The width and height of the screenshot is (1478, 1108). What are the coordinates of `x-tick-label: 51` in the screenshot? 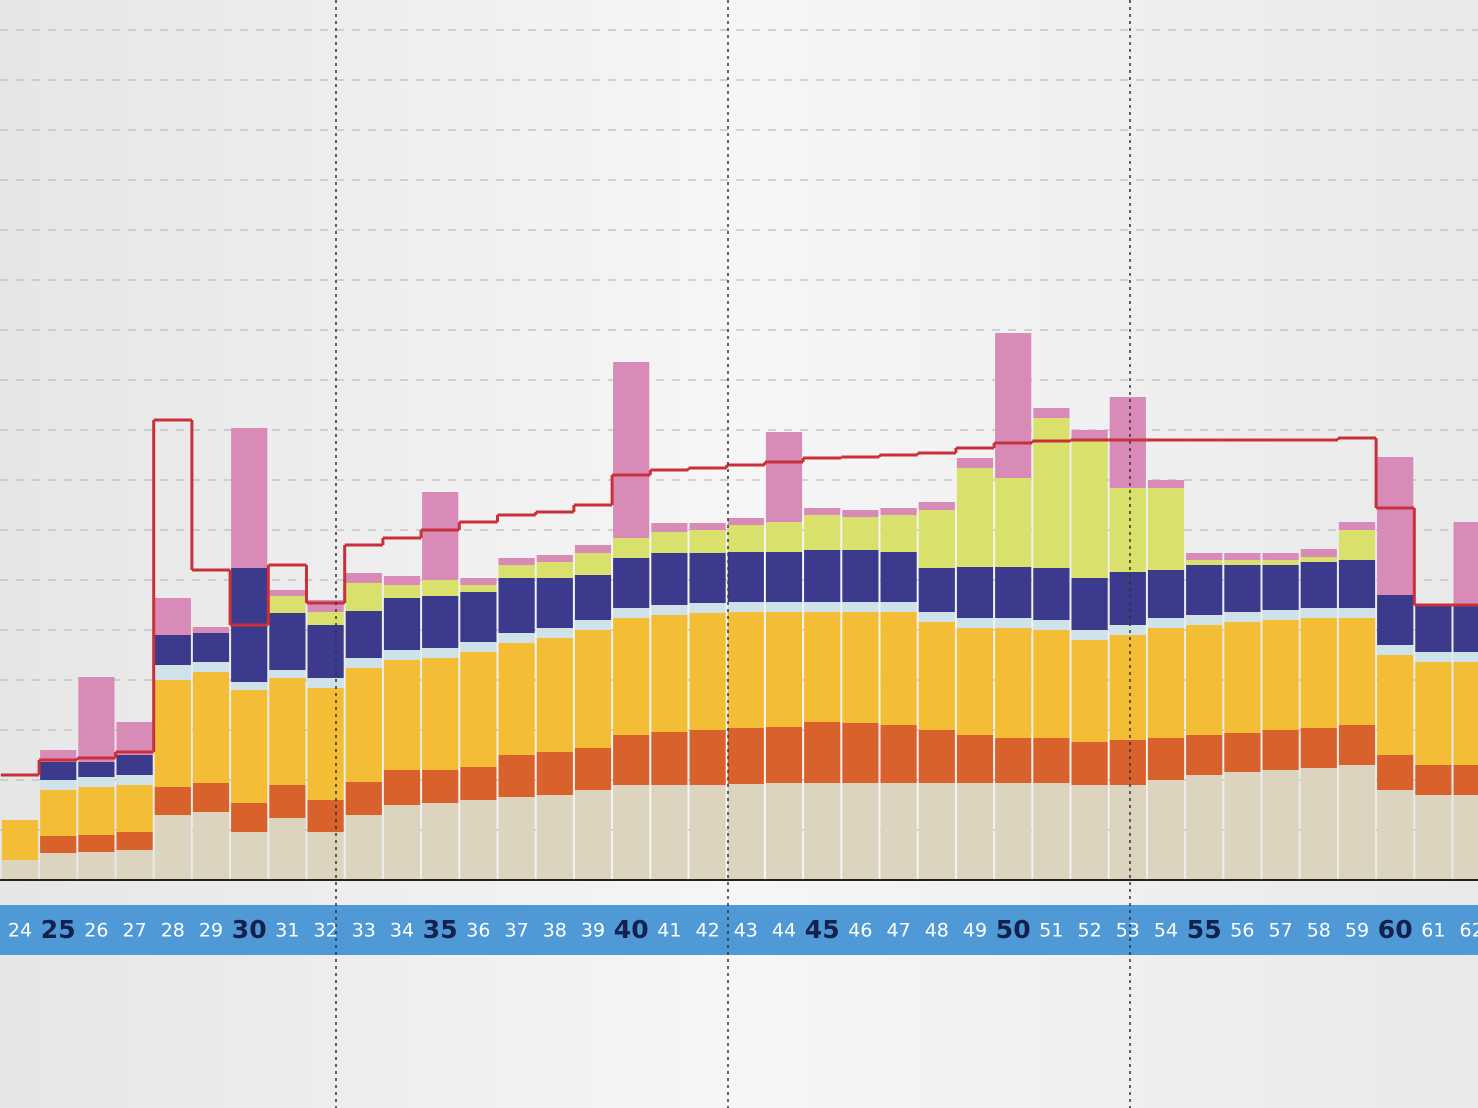 It's located at (1051, 931).